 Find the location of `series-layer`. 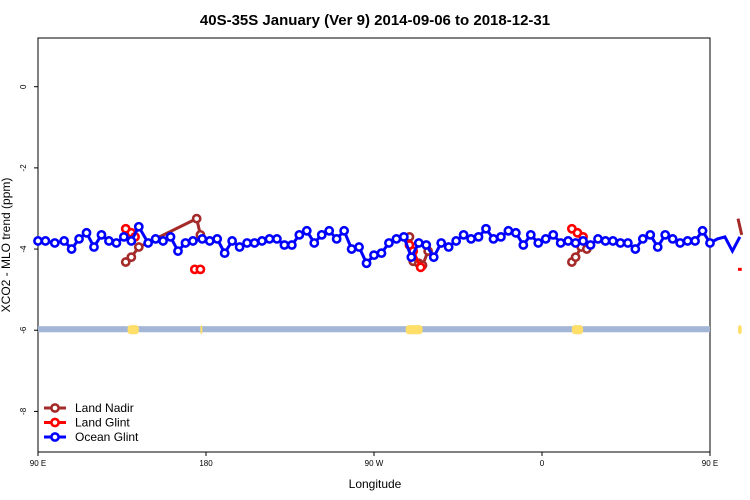

series-layer is located at coordinates (388, 244).